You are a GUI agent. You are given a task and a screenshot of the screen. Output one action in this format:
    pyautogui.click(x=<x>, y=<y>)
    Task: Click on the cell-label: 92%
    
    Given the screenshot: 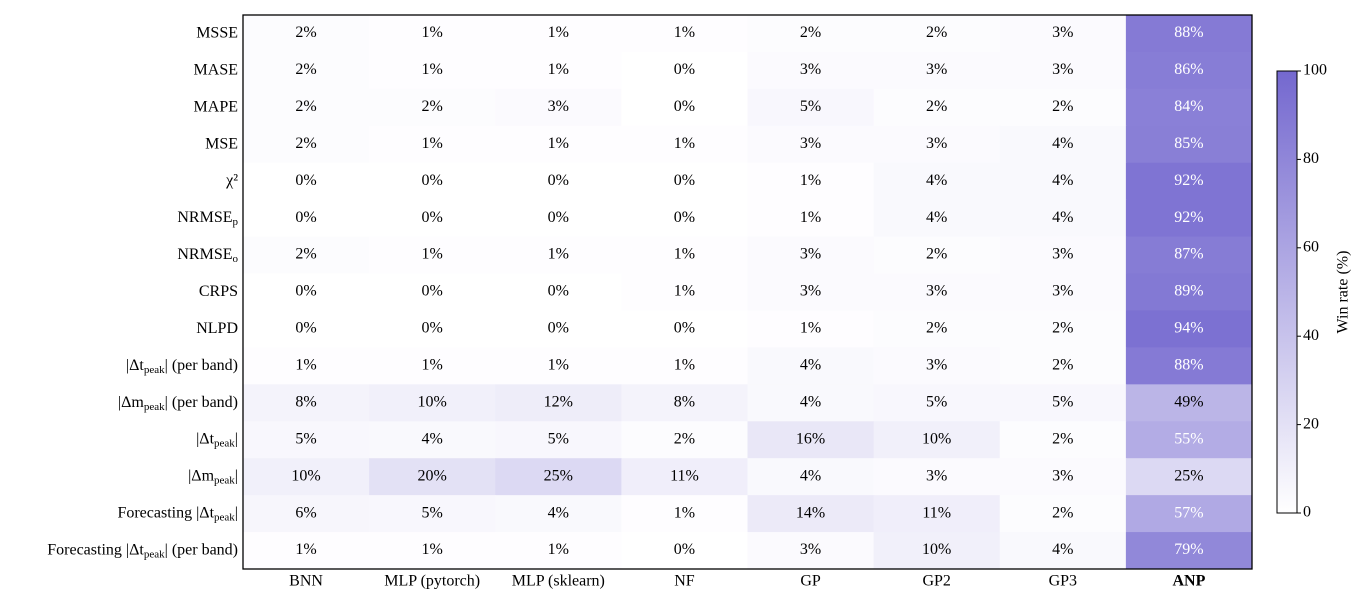 What is the action you would take?
    pyautogui.click(x=1188, y=217)
    